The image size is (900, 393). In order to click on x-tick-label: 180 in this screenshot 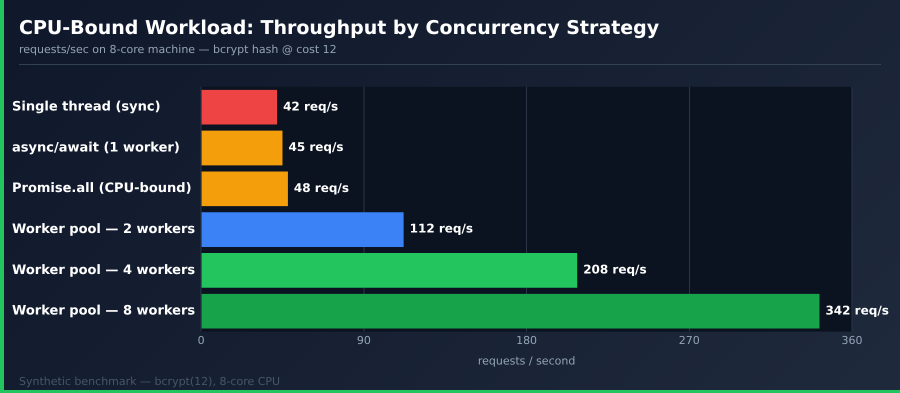, I will do `click(527, 341)`.